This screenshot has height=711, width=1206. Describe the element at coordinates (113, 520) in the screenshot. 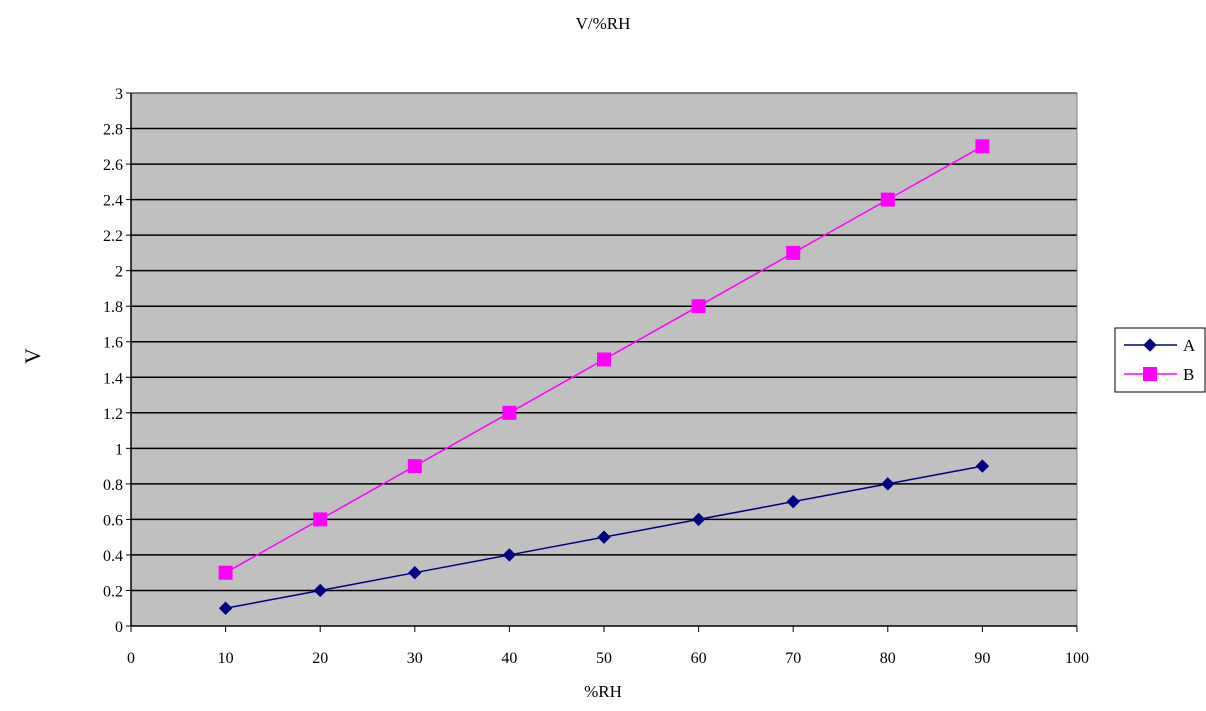

I see `y-tick-label: 0.6` at that location.